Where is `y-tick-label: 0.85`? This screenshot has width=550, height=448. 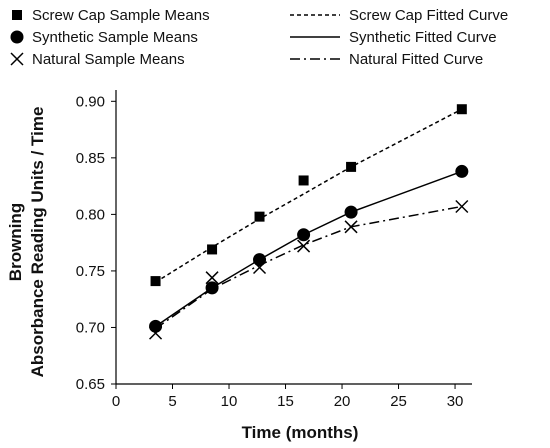 y-tick-label: 0.85 is located at coordinates (90, 158).